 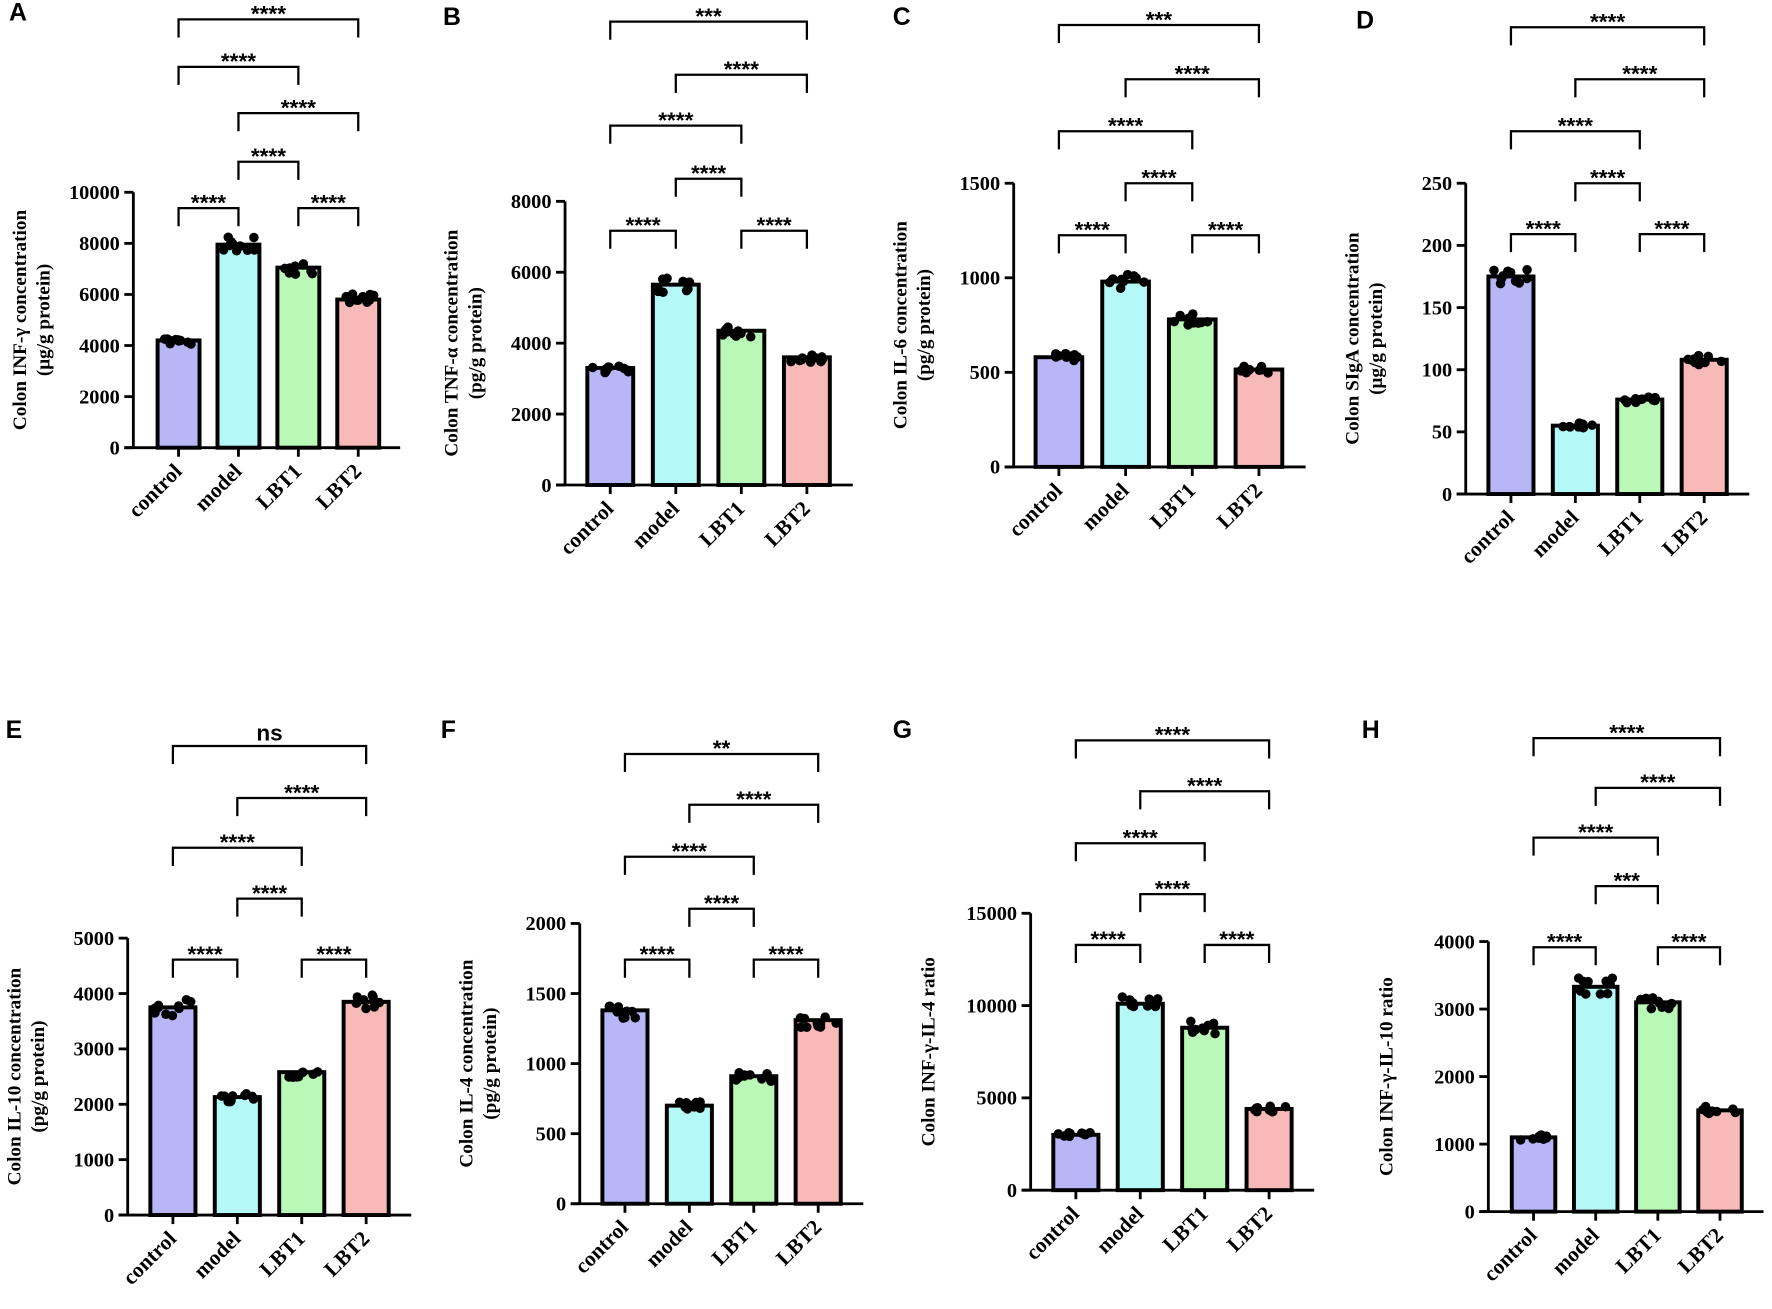 What do you see at coordinates (149, 1257) in the screenshot?
I see `x-tick-label: control` at bounding box center [149, 1257].